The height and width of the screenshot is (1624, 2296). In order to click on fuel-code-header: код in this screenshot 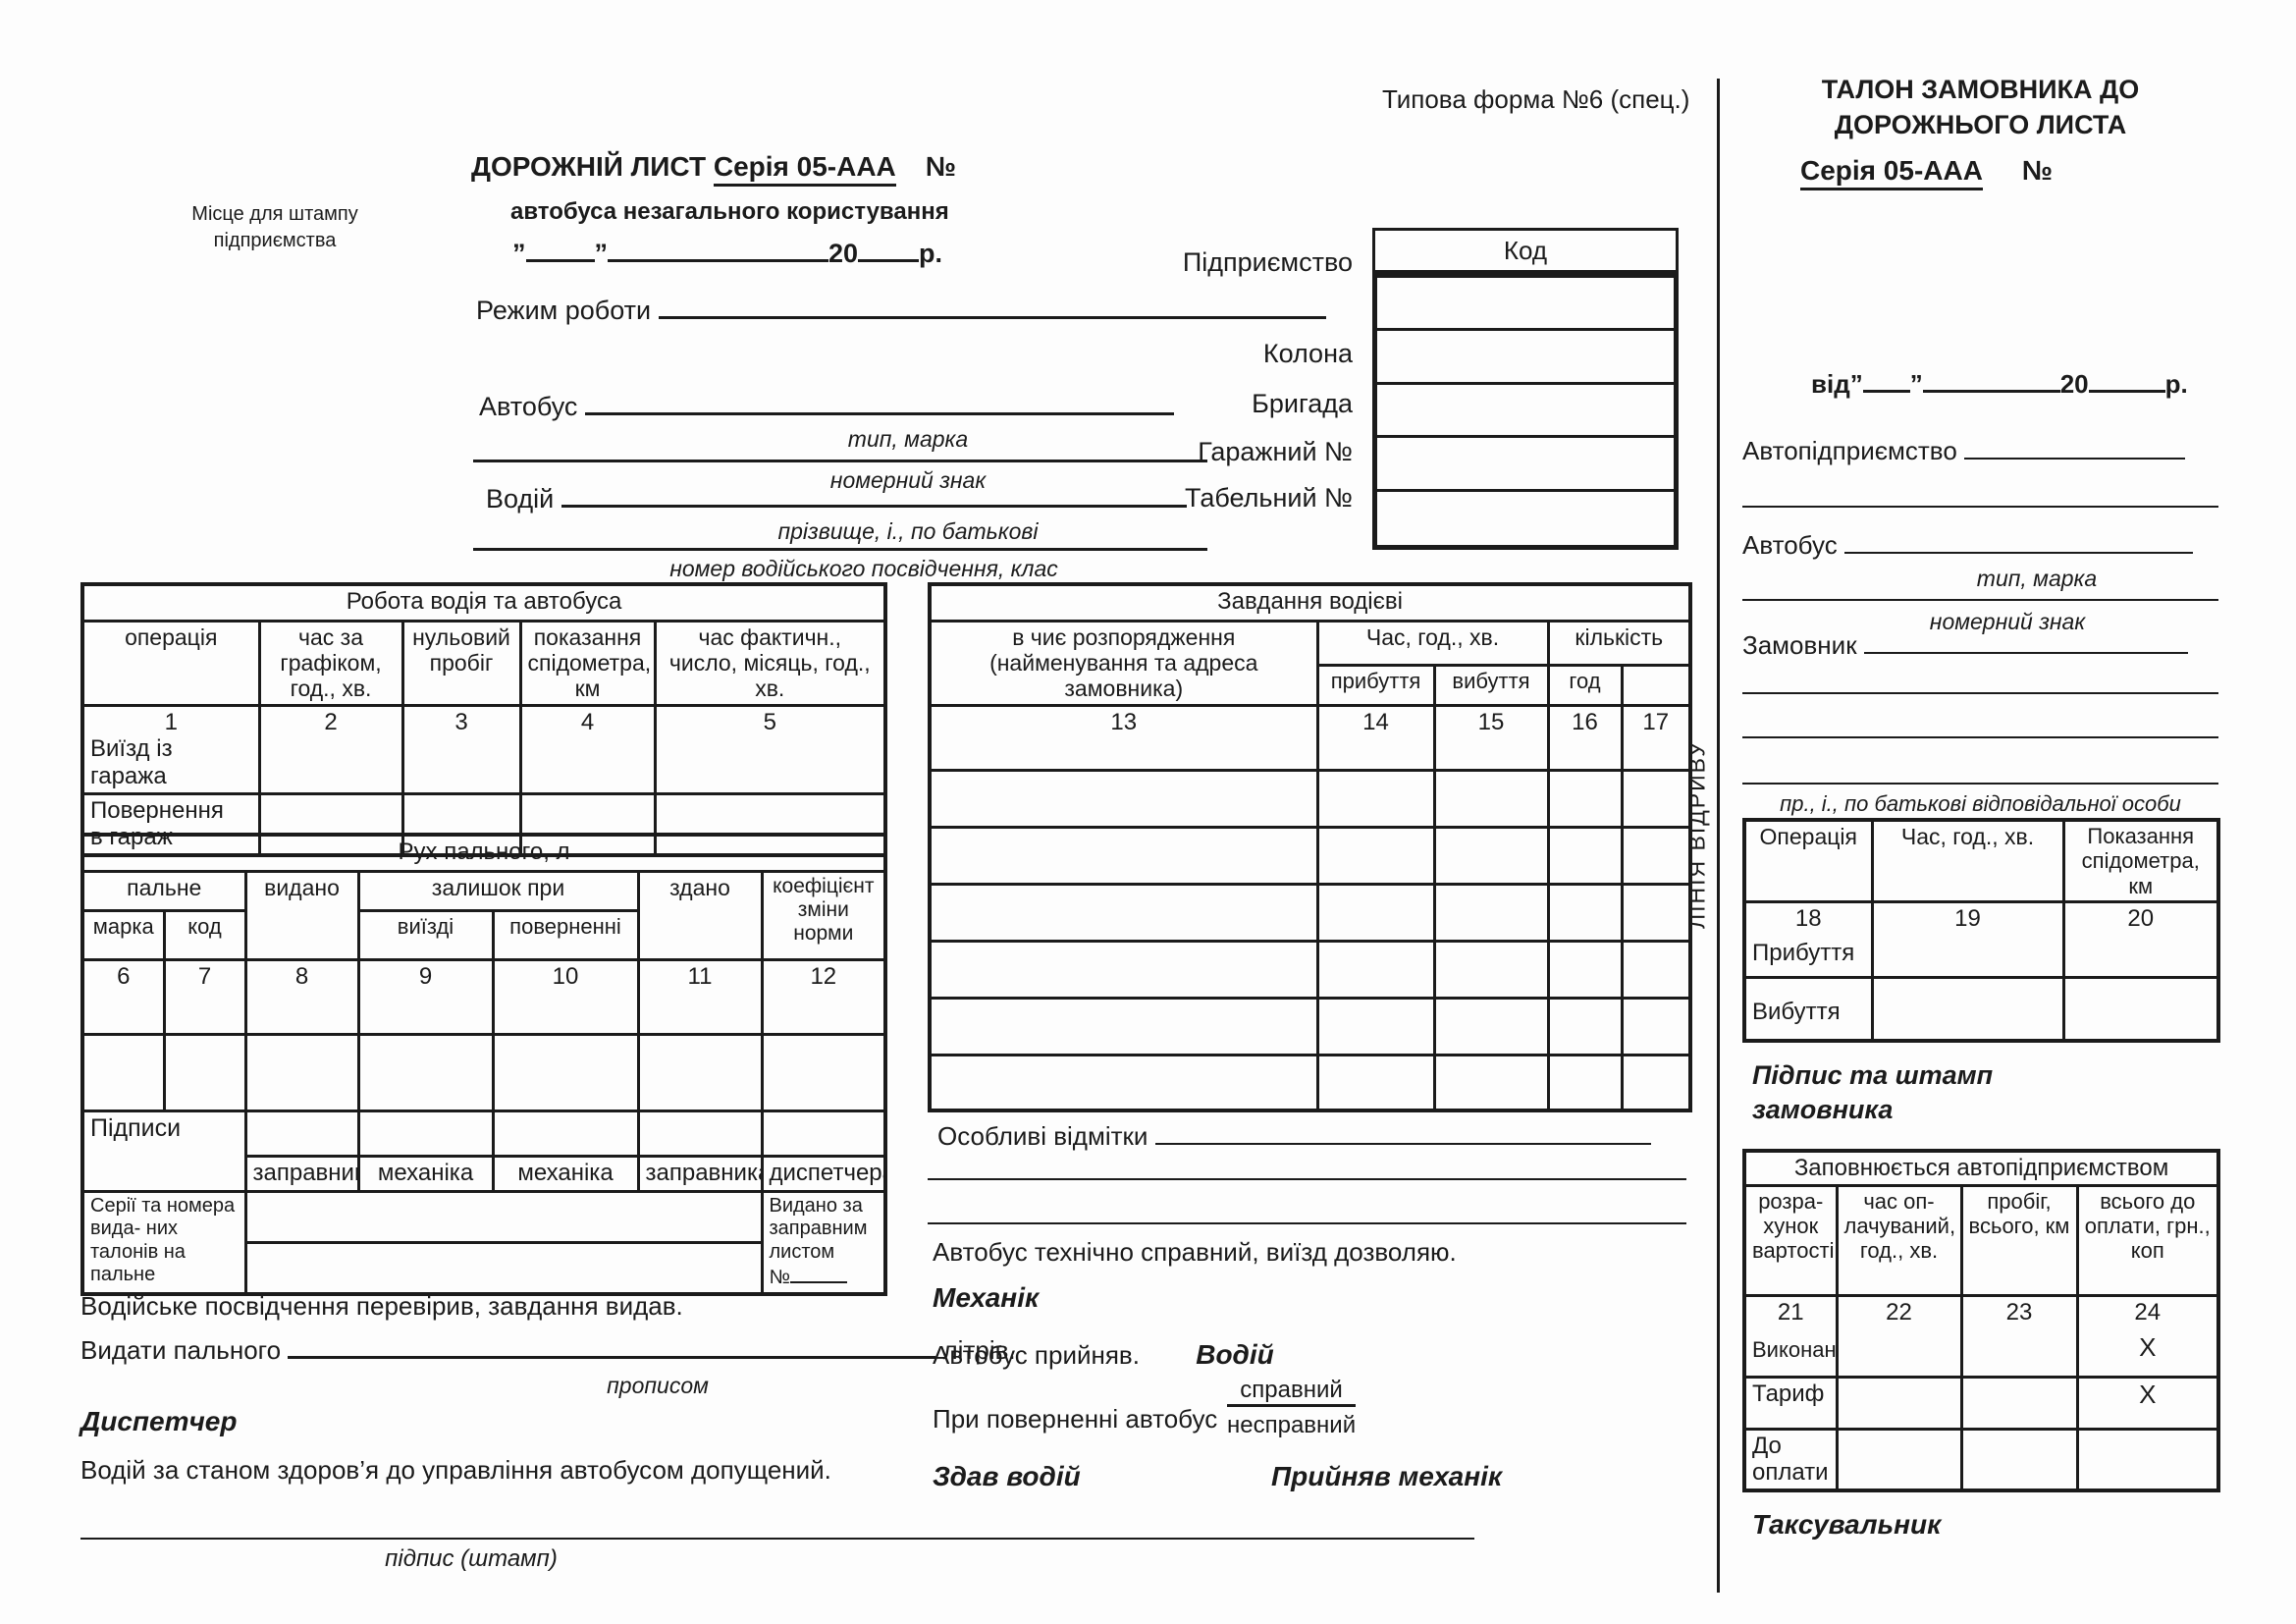, I will do `click(204, 934)`.